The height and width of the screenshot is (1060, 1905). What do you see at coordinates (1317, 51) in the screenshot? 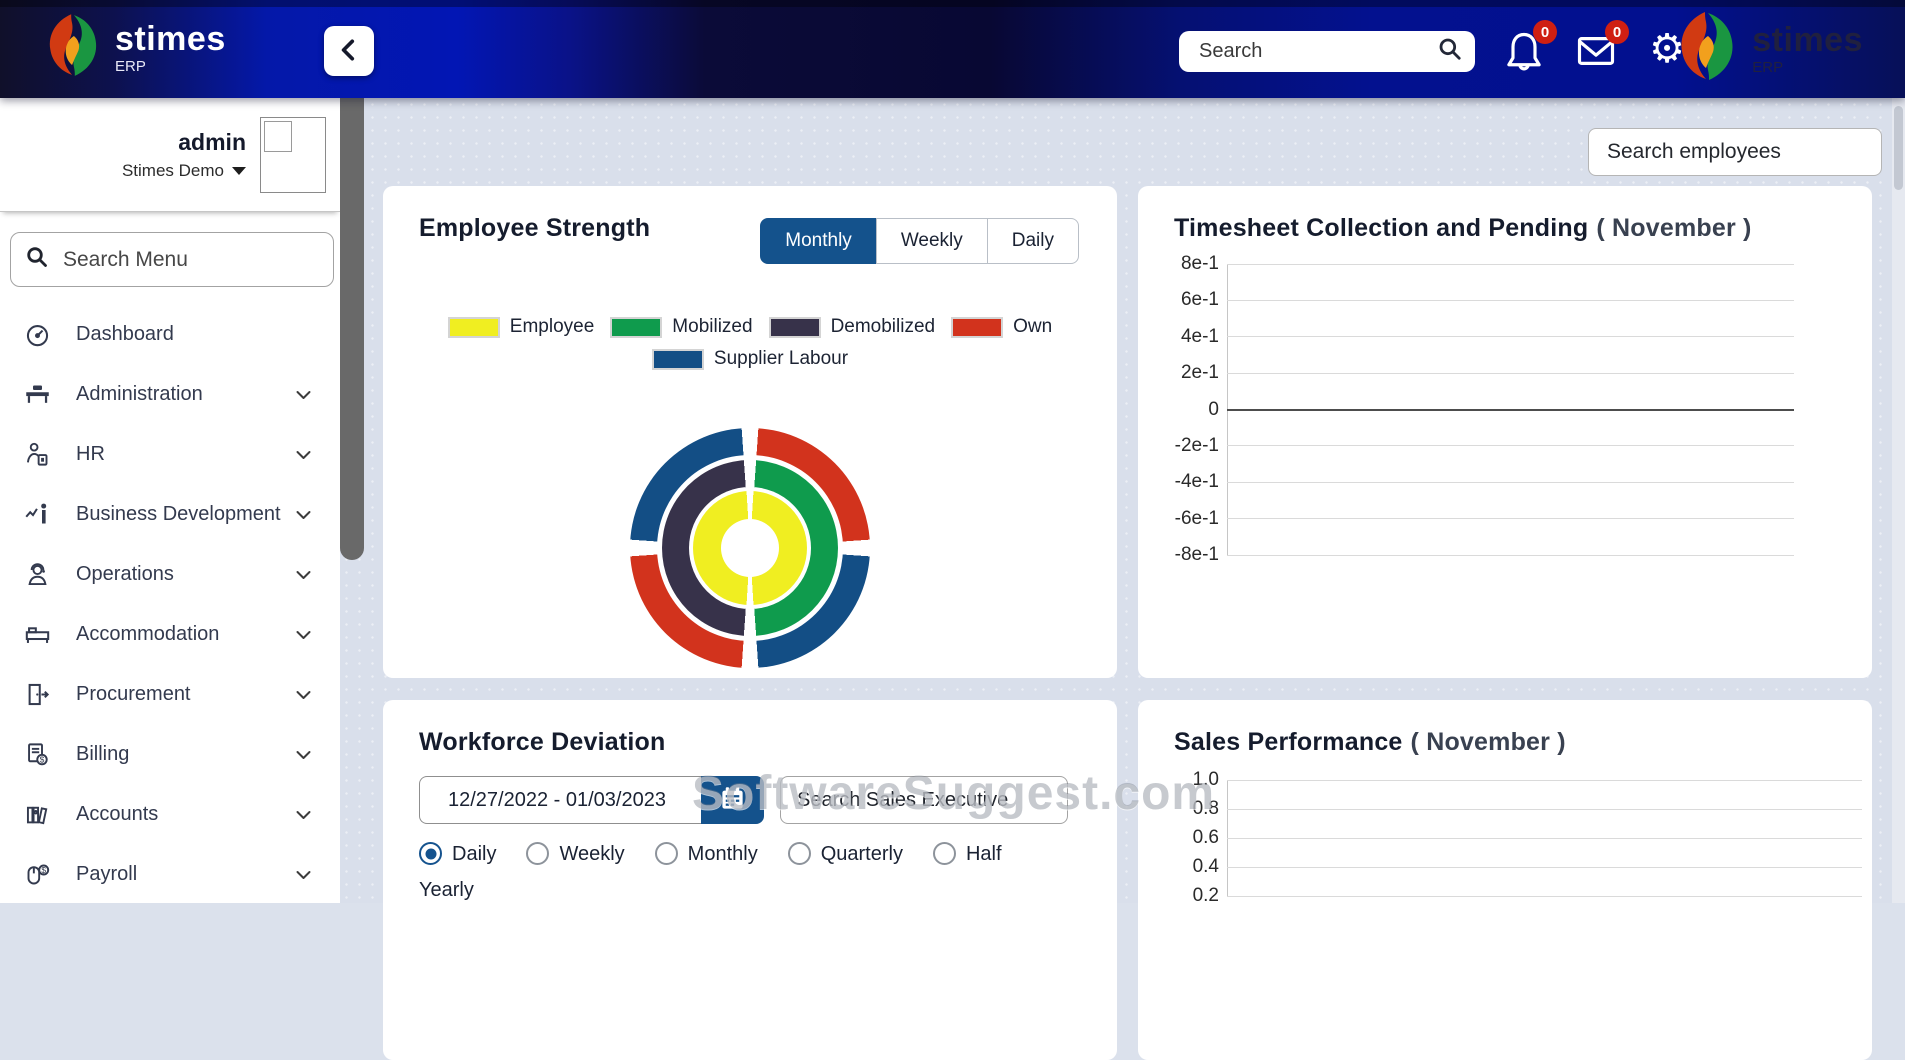
I see `navbar-search-input` at bounding box center [1317, 51].